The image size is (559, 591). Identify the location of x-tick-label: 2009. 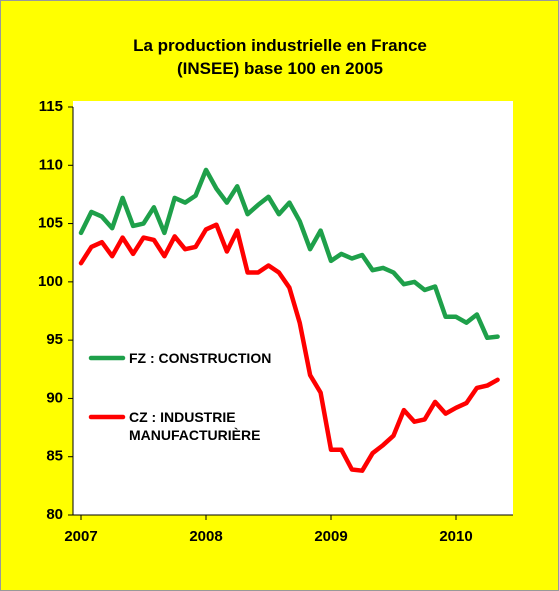
(330, 536).